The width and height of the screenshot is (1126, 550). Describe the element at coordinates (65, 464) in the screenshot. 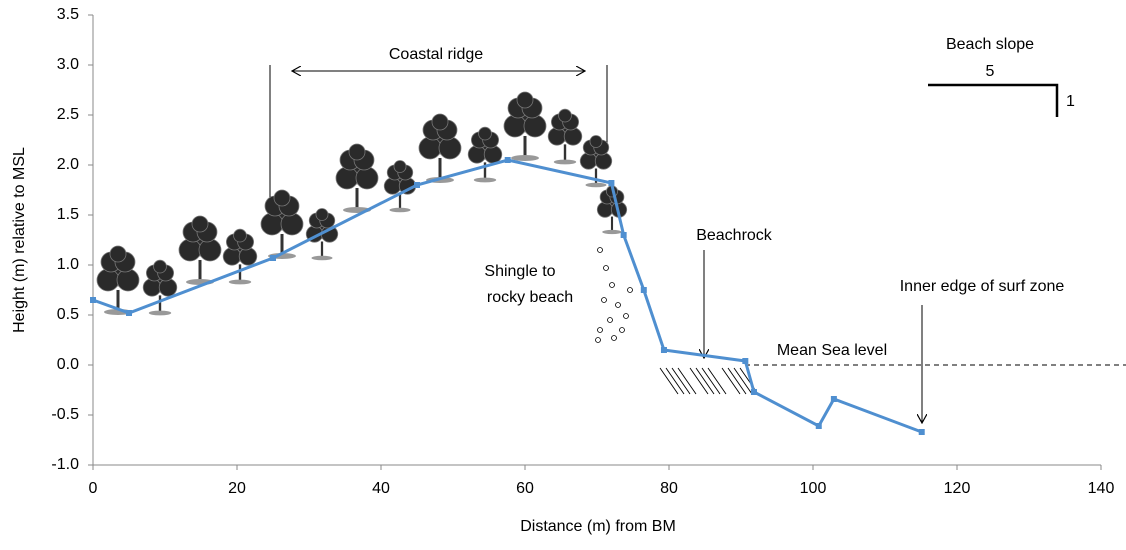

I see `y-tick-label: -1.0` at that location.